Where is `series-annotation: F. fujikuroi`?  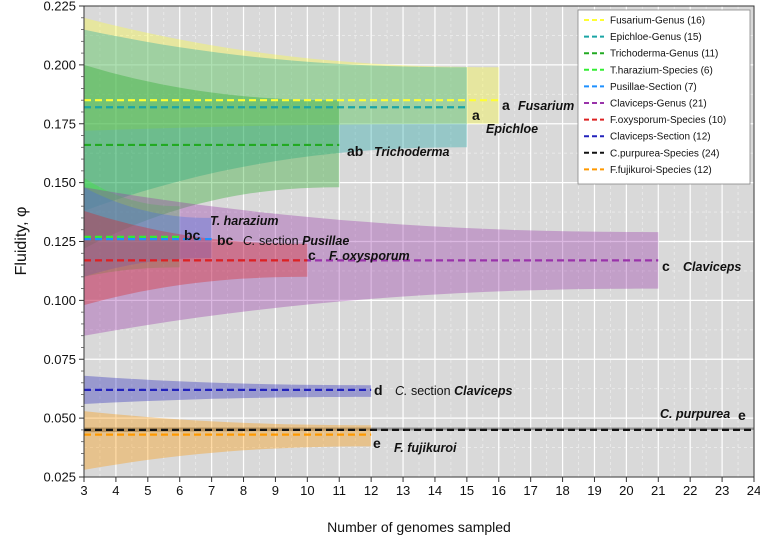
series-annotation: F. fujikuroi is located at coordinates (425, 448).